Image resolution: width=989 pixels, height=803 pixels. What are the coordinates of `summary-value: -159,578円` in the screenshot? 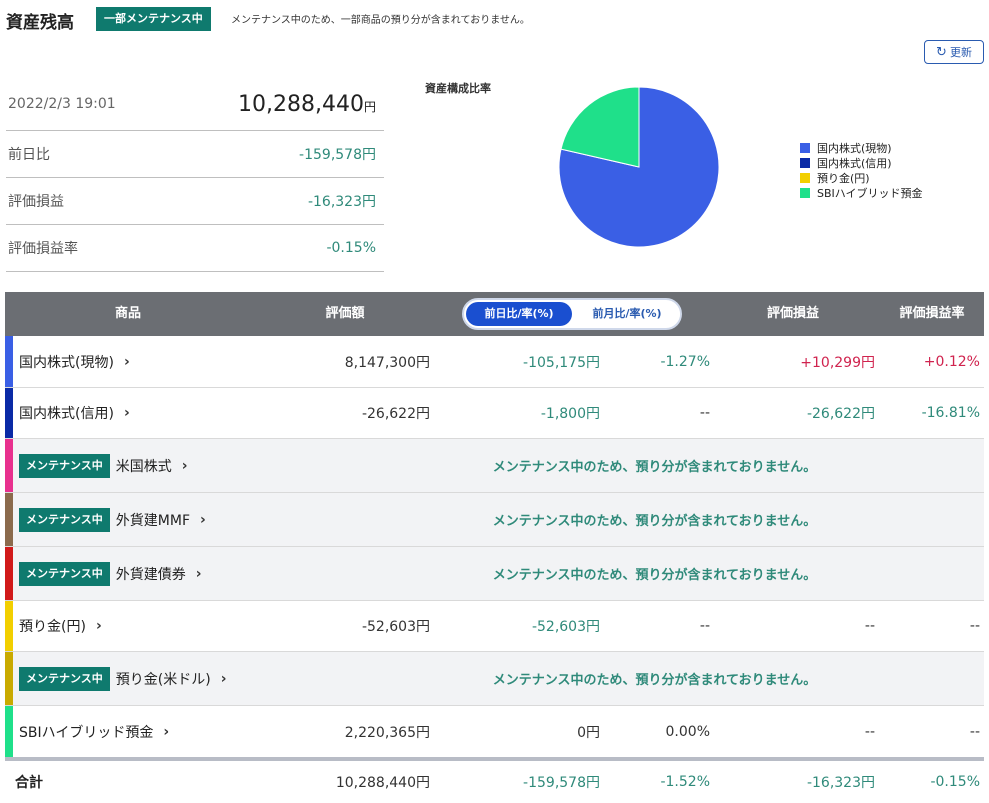 It's located at (337, 155).